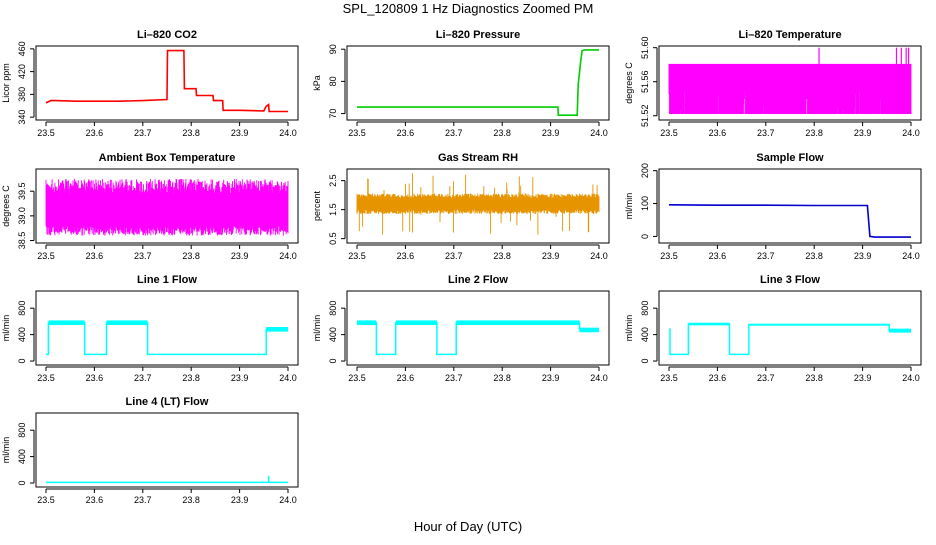 The width and height of the screenshot is (936, 545). I want to click on chart-title: Li–820 Pressure, so click(478, 35).